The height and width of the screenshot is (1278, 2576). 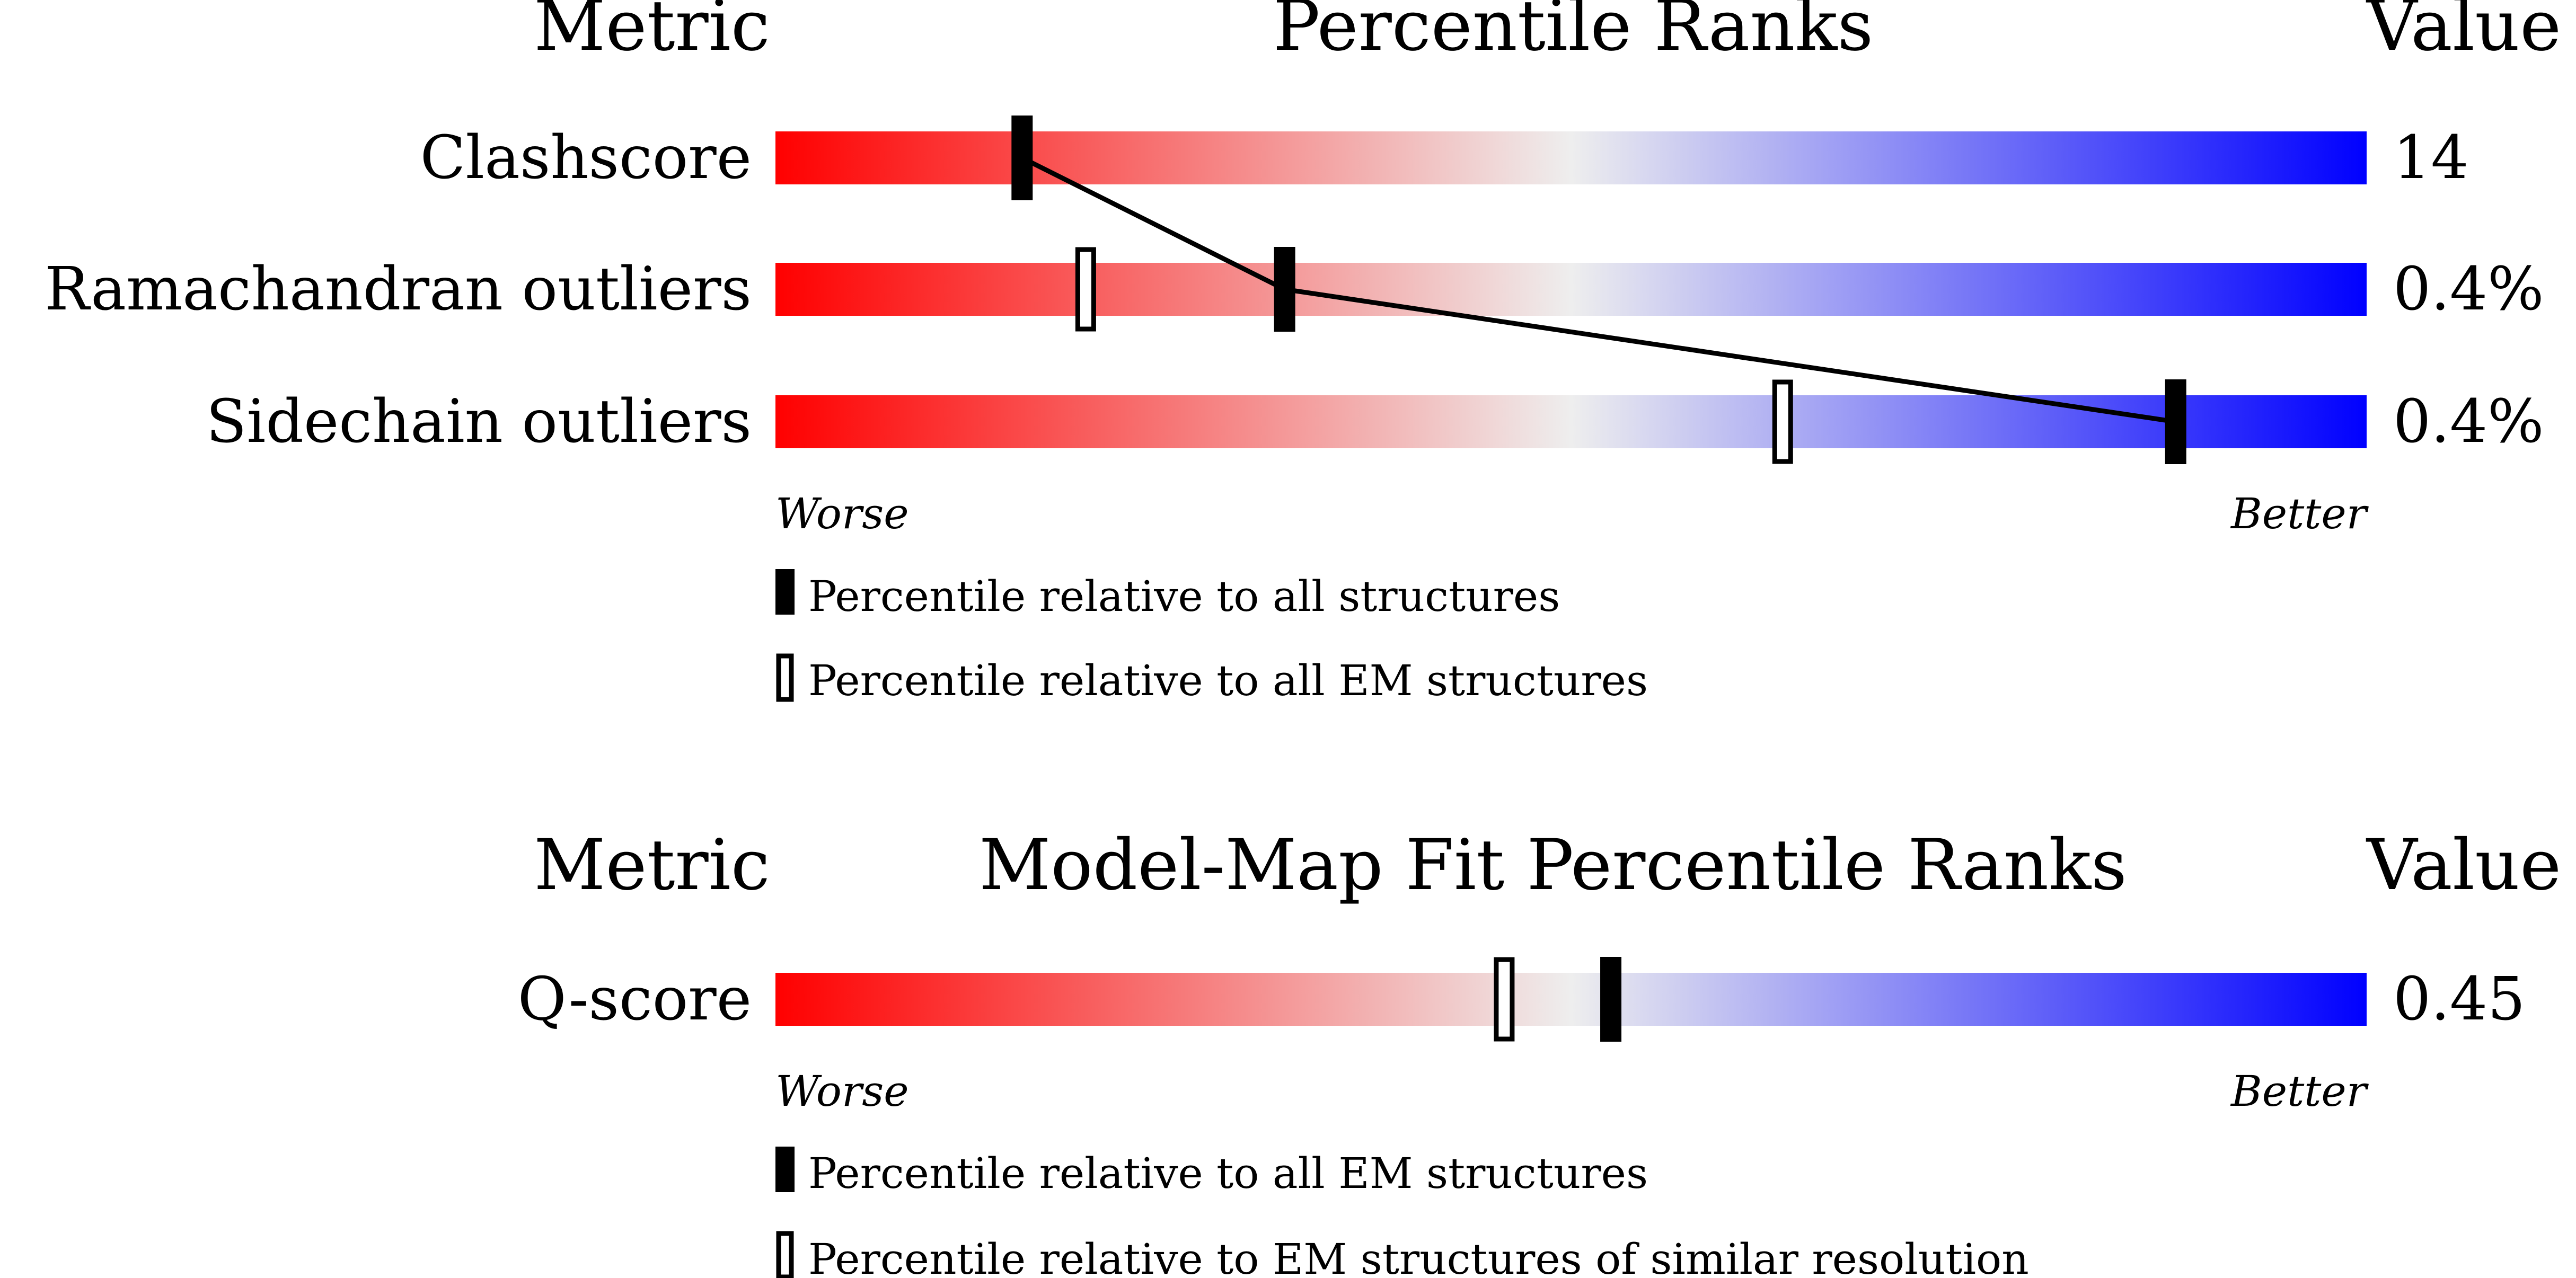 I want to click on metric-row: Ramachandran outliers 0.4%, so click(x=1294, y=289).